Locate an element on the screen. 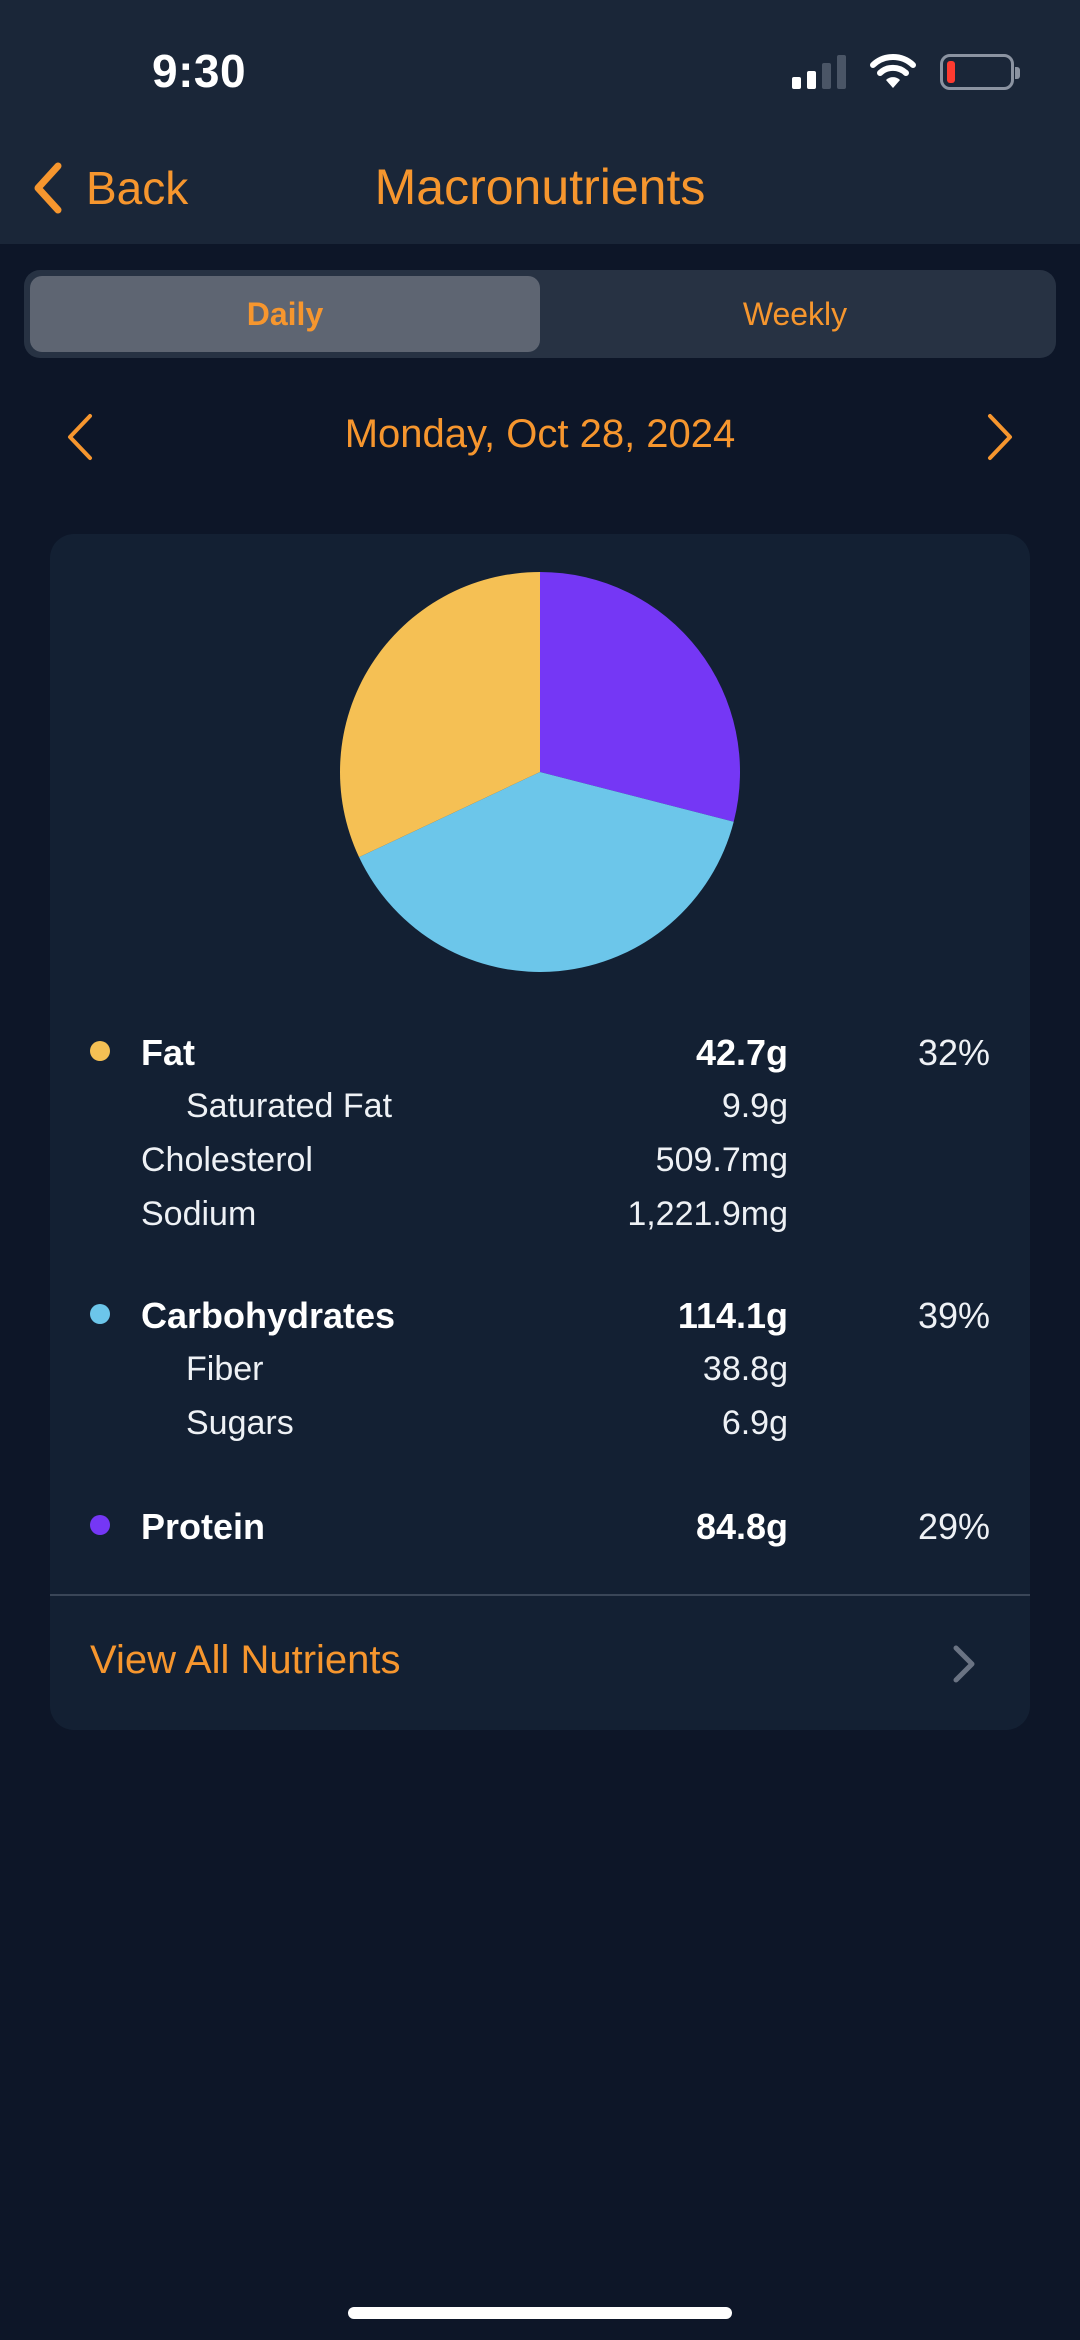 This screenshot has width=1080, height=2340. macronutrient-pie-chart is located at coordinates (540, 772).